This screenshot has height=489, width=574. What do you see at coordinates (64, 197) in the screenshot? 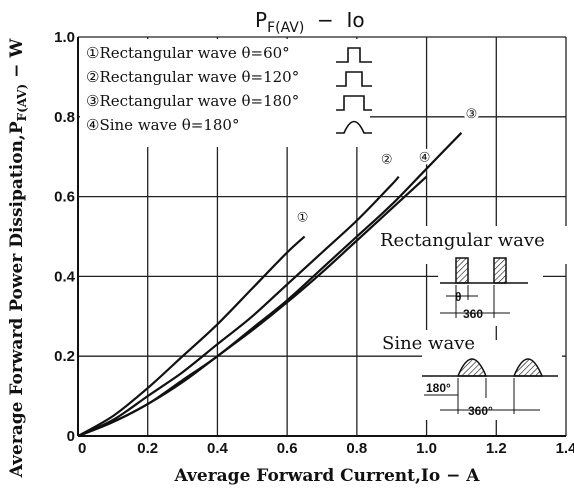
I see `y-tick-label: 0.6` at bounding box center [64, 197].